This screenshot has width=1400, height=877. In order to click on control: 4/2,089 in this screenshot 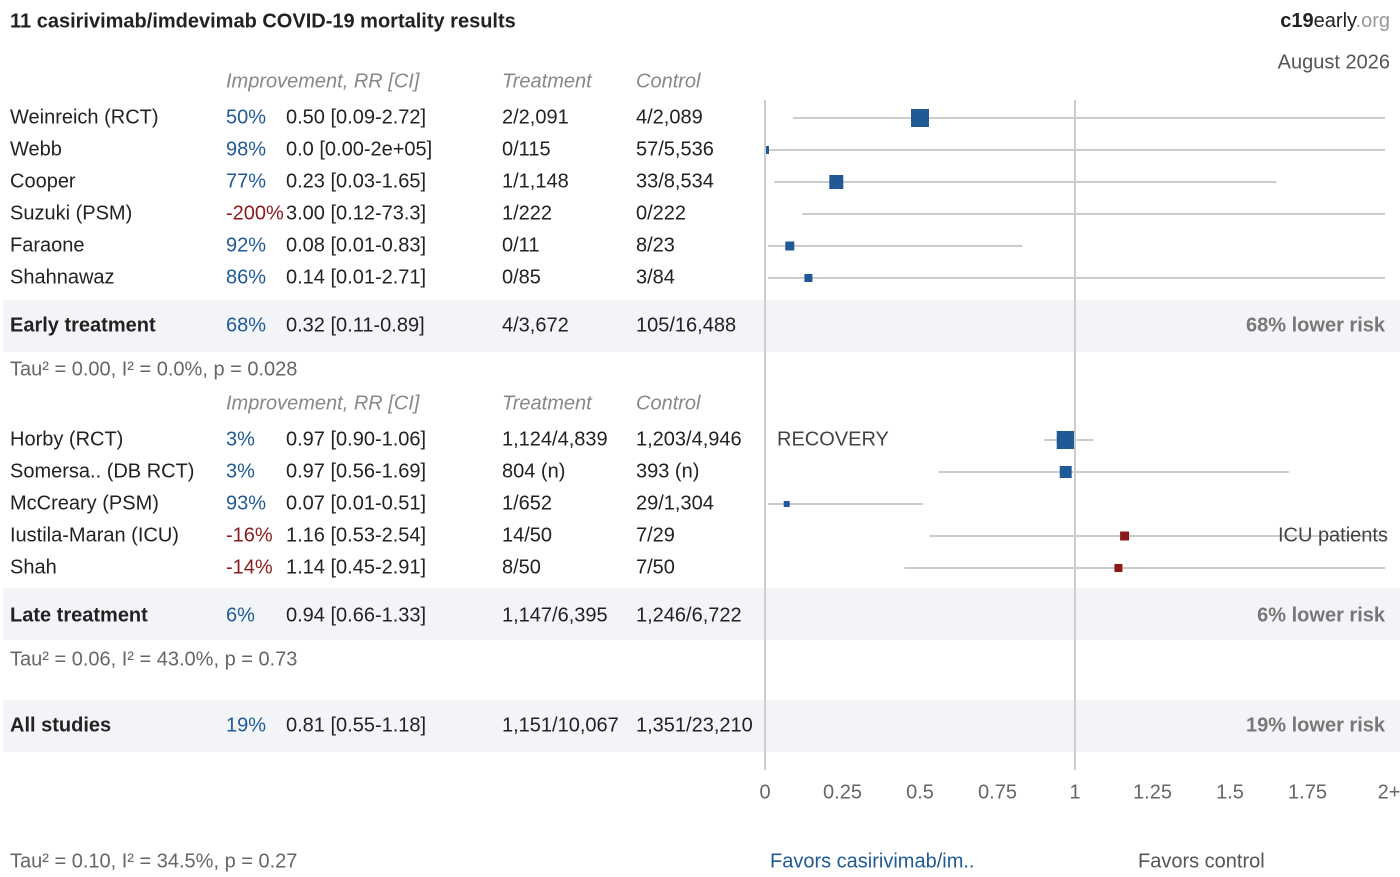, I will do `click(669, 117)`.